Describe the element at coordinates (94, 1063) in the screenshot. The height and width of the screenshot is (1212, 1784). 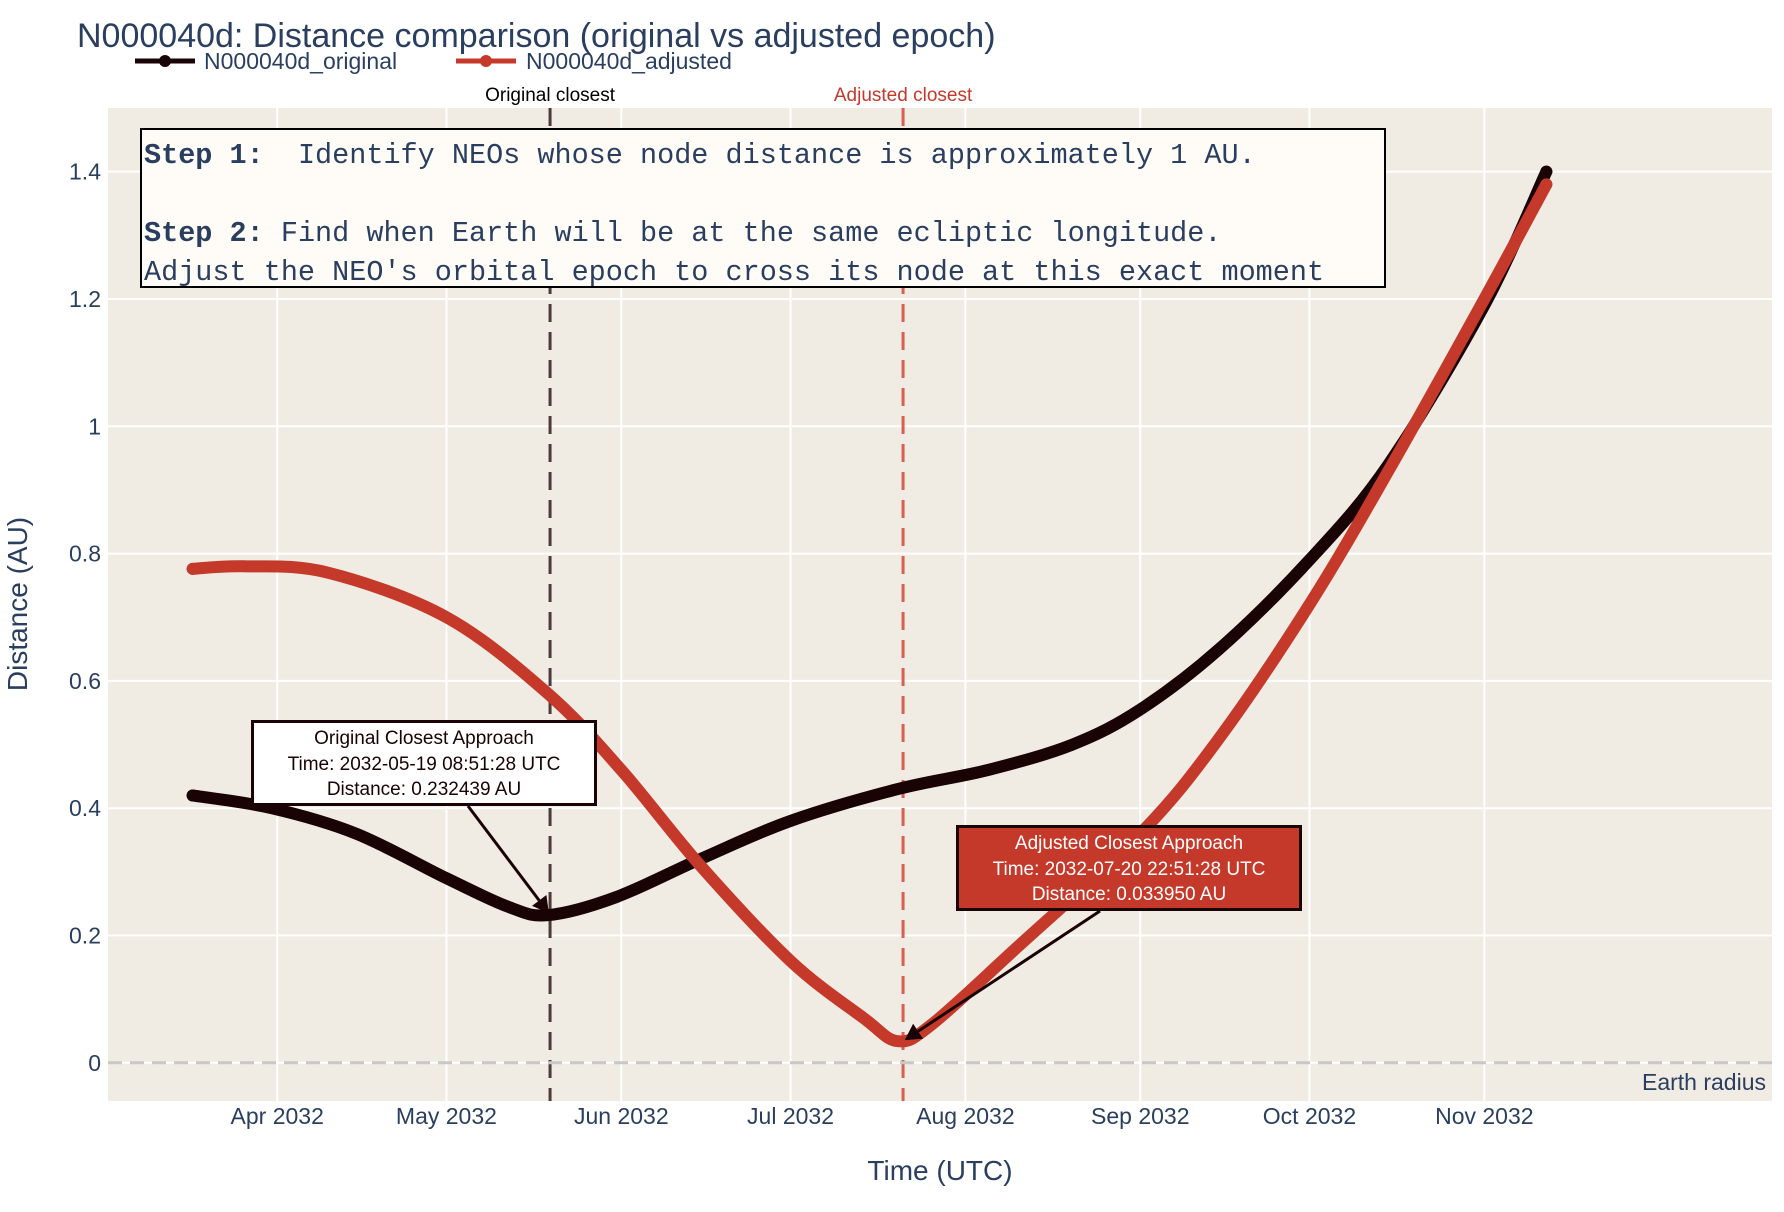
I see `y-tick-label: 0` at that location.